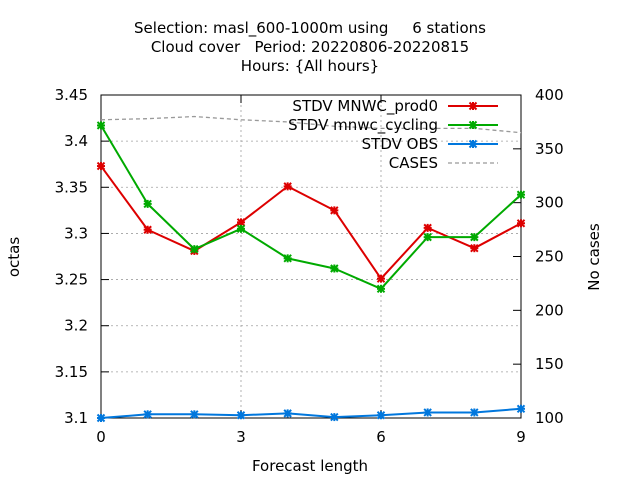 This screenshot has height=480, width=640. Describe the element at coordinates (549, 257) in the screenshot. I see `y2-tick-label: 250` at that location.